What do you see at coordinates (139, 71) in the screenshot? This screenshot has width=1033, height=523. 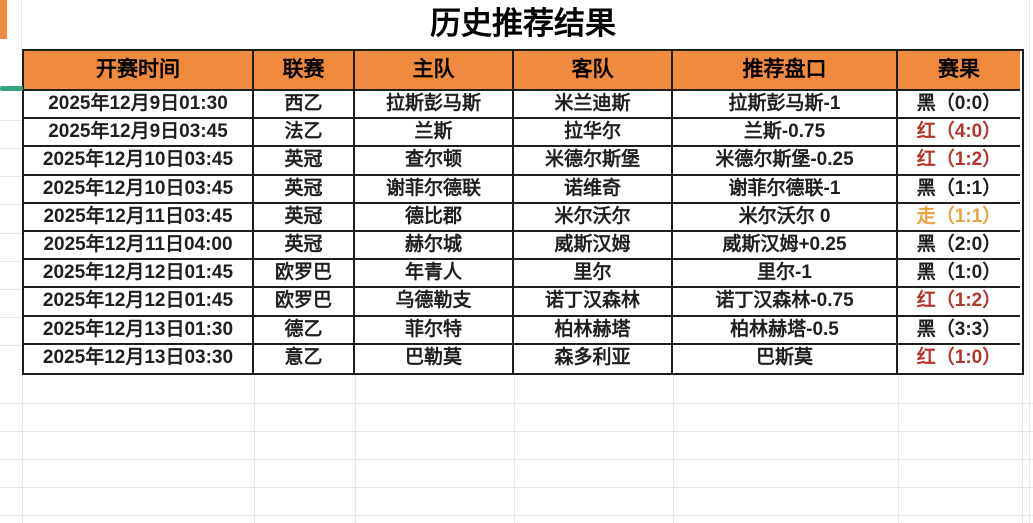 I see `column-header-time: 开赛时间` at bounding box center [139, 71].